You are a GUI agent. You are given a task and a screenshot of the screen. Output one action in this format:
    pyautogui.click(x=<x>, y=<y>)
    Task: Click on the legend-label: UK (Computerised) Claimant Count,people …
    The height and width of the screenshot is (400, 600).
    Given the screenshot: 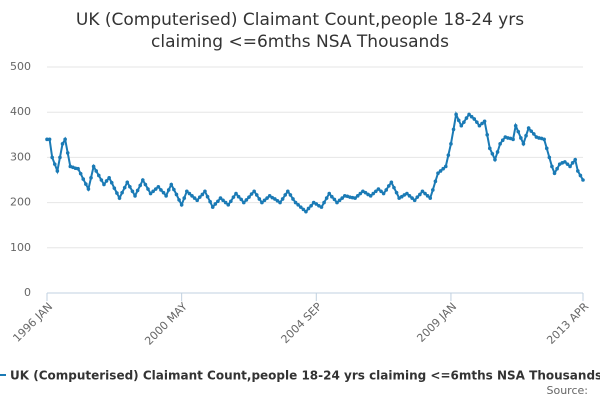 What is the action you would take?
    pyautogui.click(x=305, y=376)
    